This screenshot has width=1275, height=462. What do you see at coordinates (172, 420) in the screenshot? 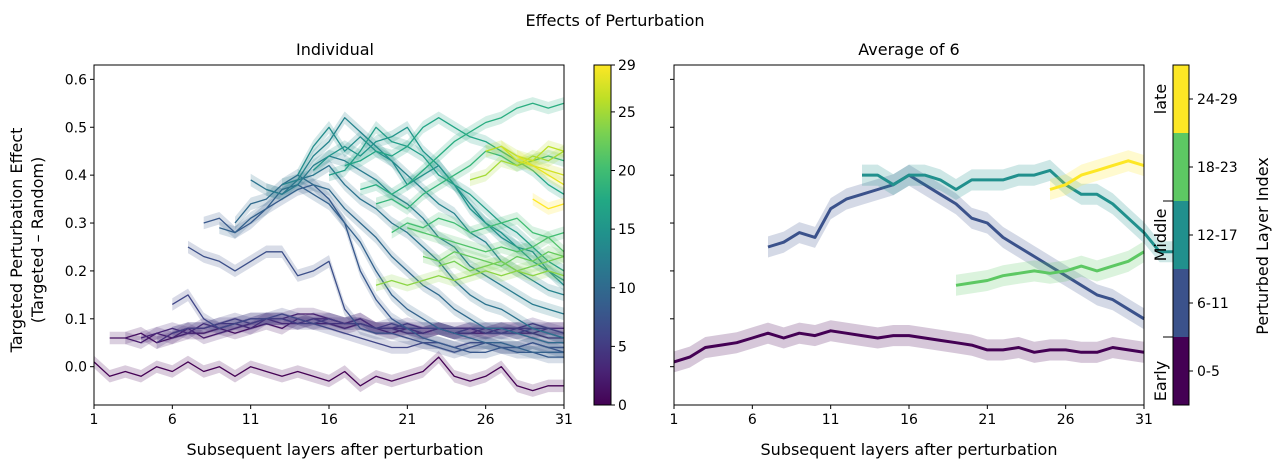
I see `left-xtick-label-6: 6` at bounding box center [172, 420].